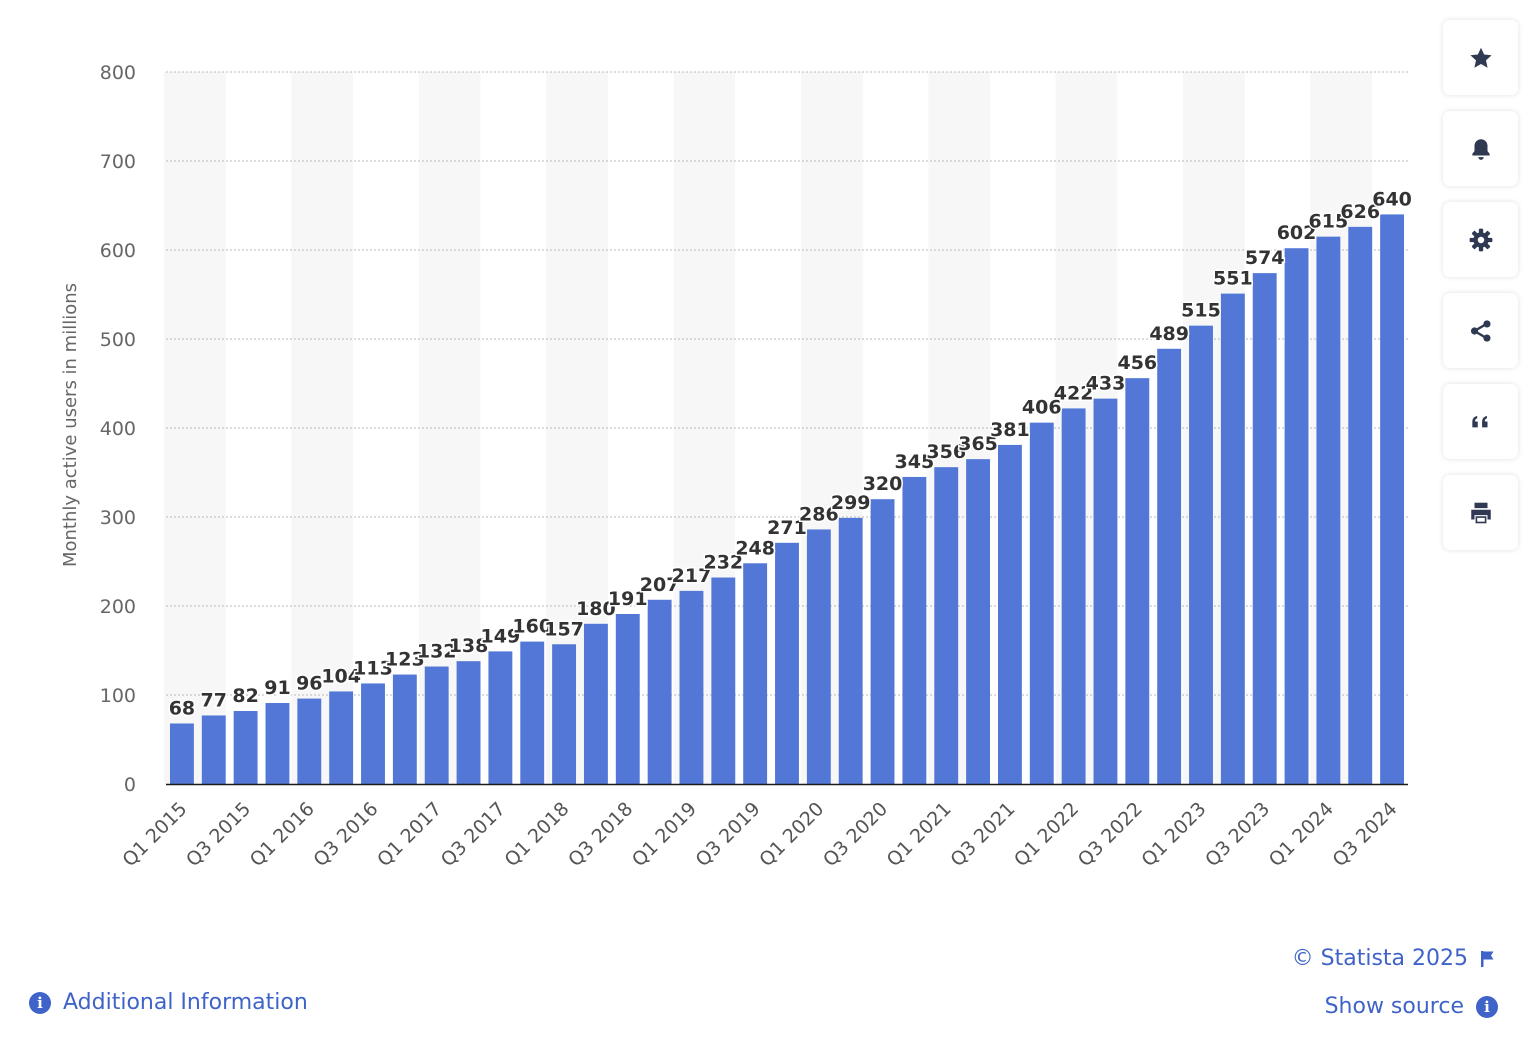 The width and height of the screenshot is (1536, 1060). Describe the element at coordinates (1480, 512) in the screenshot. I see `print-button` at that location.